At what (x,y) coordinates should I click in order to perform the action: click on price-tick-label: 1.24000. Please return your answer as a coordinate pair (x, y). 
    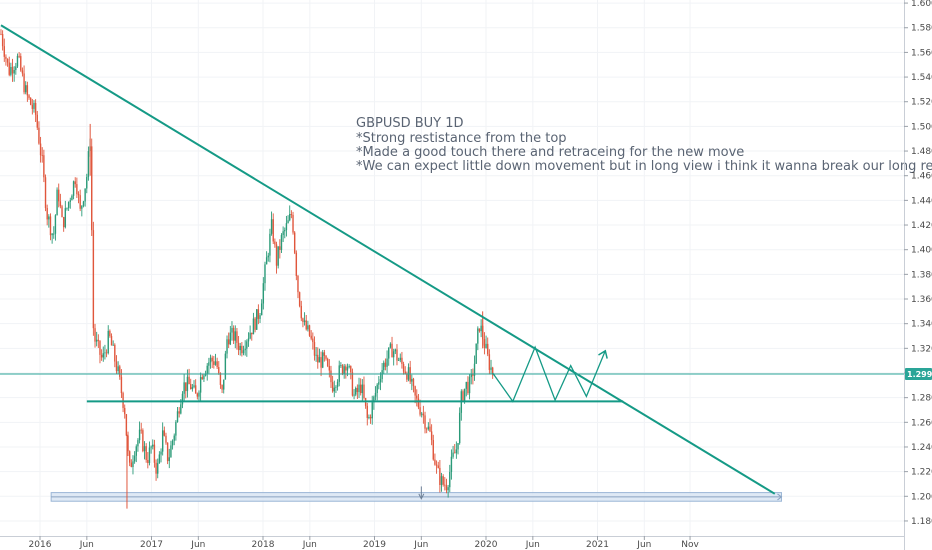
    Looking at the image, I should click on (921, 448).